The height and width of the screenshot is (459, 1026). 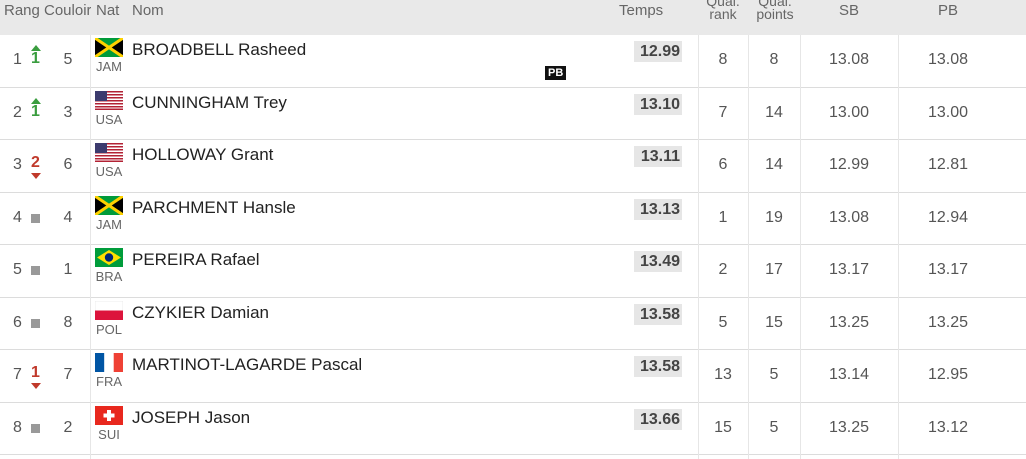 What do you see at coordinates (658, 261) in the screenshot?
I see `time: 13.49` at bounding box center [658, 261].